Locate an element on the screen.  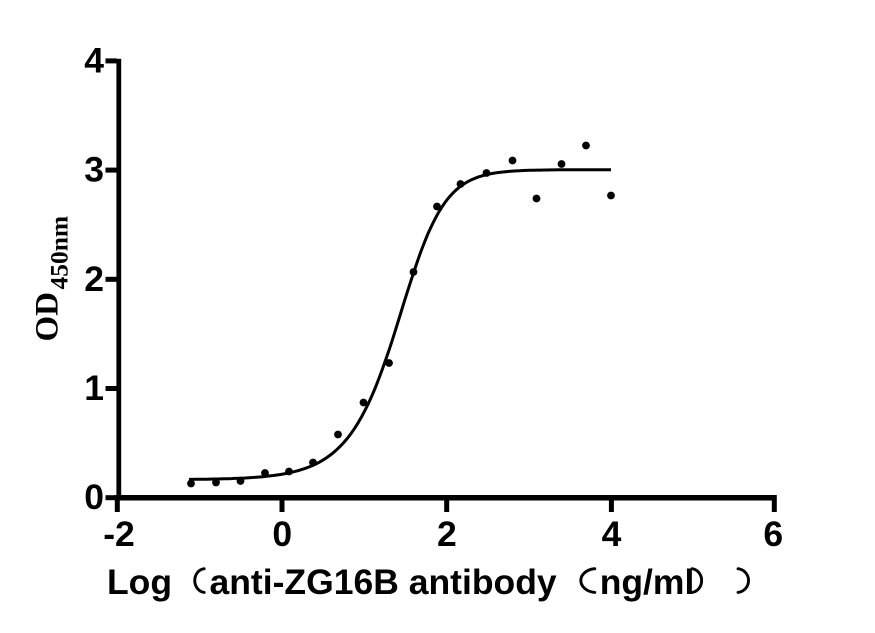
svg-text: Log is located at coordinates (139, 582).